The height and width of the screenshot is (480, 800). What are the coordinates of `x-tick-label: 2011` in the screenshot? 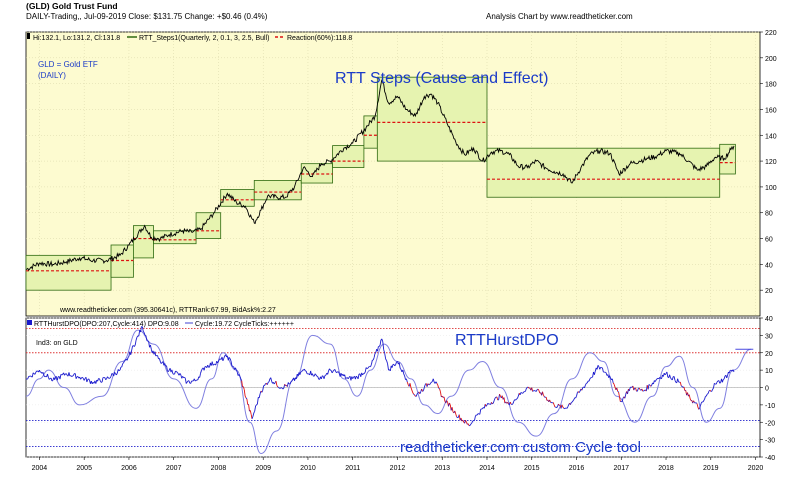 It's located at (352, 468).